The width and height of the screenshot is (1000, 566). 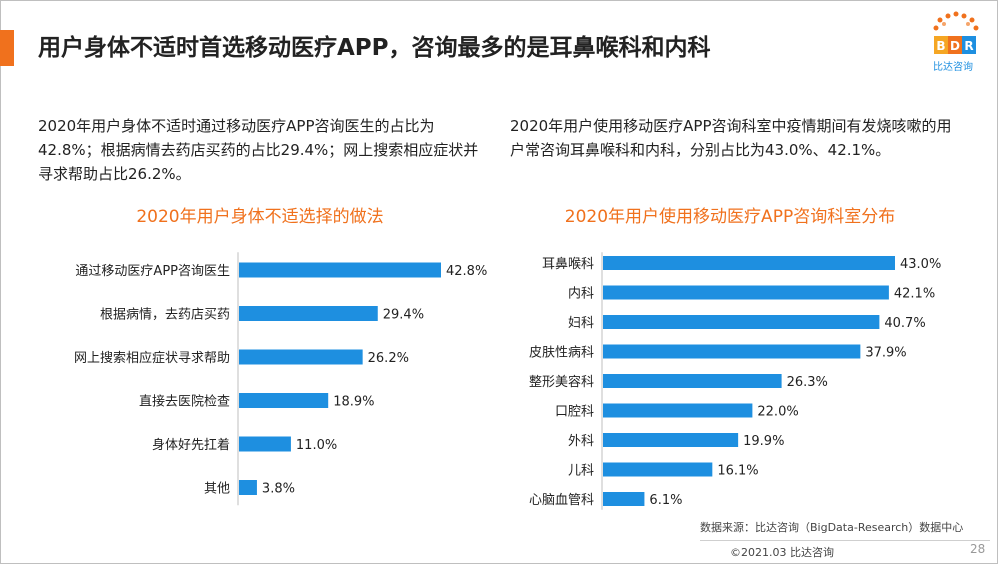 I want to click on chart-1-data-label: 37.9%, so click(x=885, y=353).